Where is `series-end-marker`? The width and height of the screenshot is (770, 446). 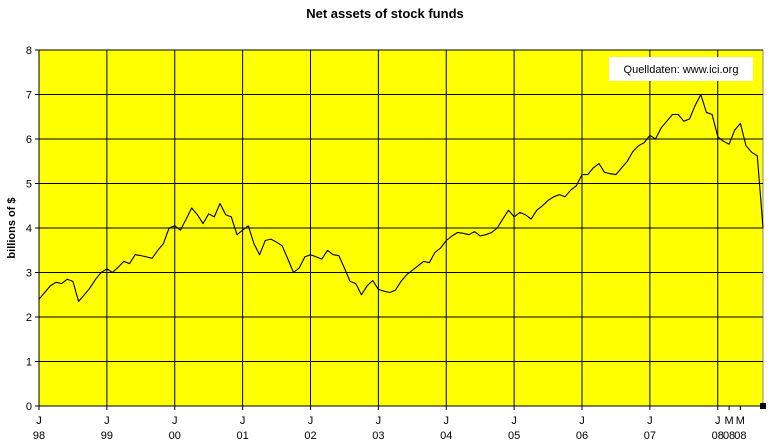 series-end-marker is located at coordinates (763, 406).